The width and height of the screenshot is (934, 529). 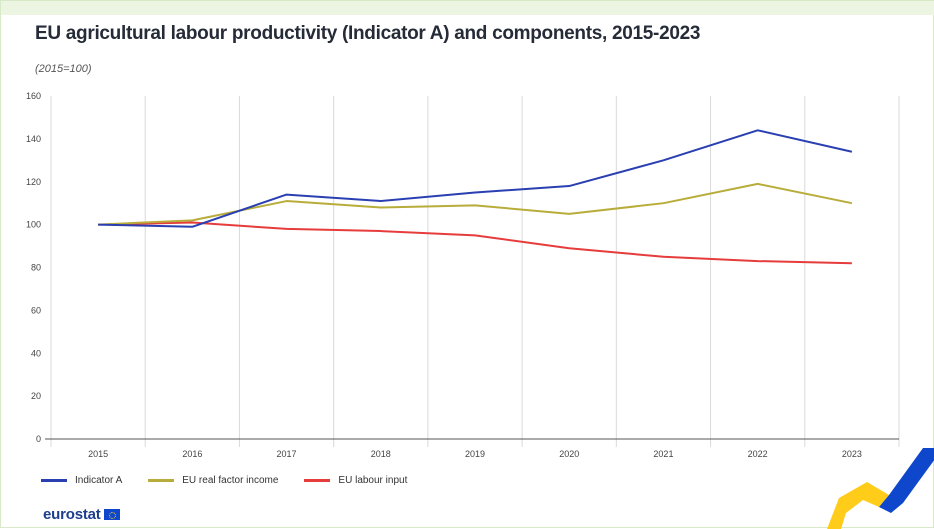 I want to click on deco-blue-band, so click(x=906, y=480).